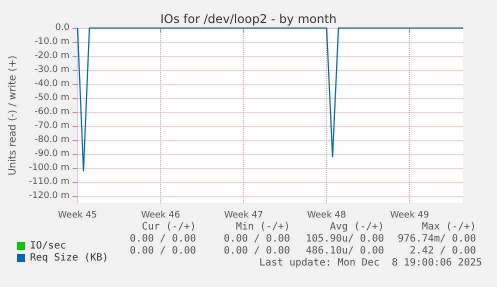  Describe the element at coordinates (345, 239) in the screenshot. I see `text: 105.90u/ 0.00` at that location.